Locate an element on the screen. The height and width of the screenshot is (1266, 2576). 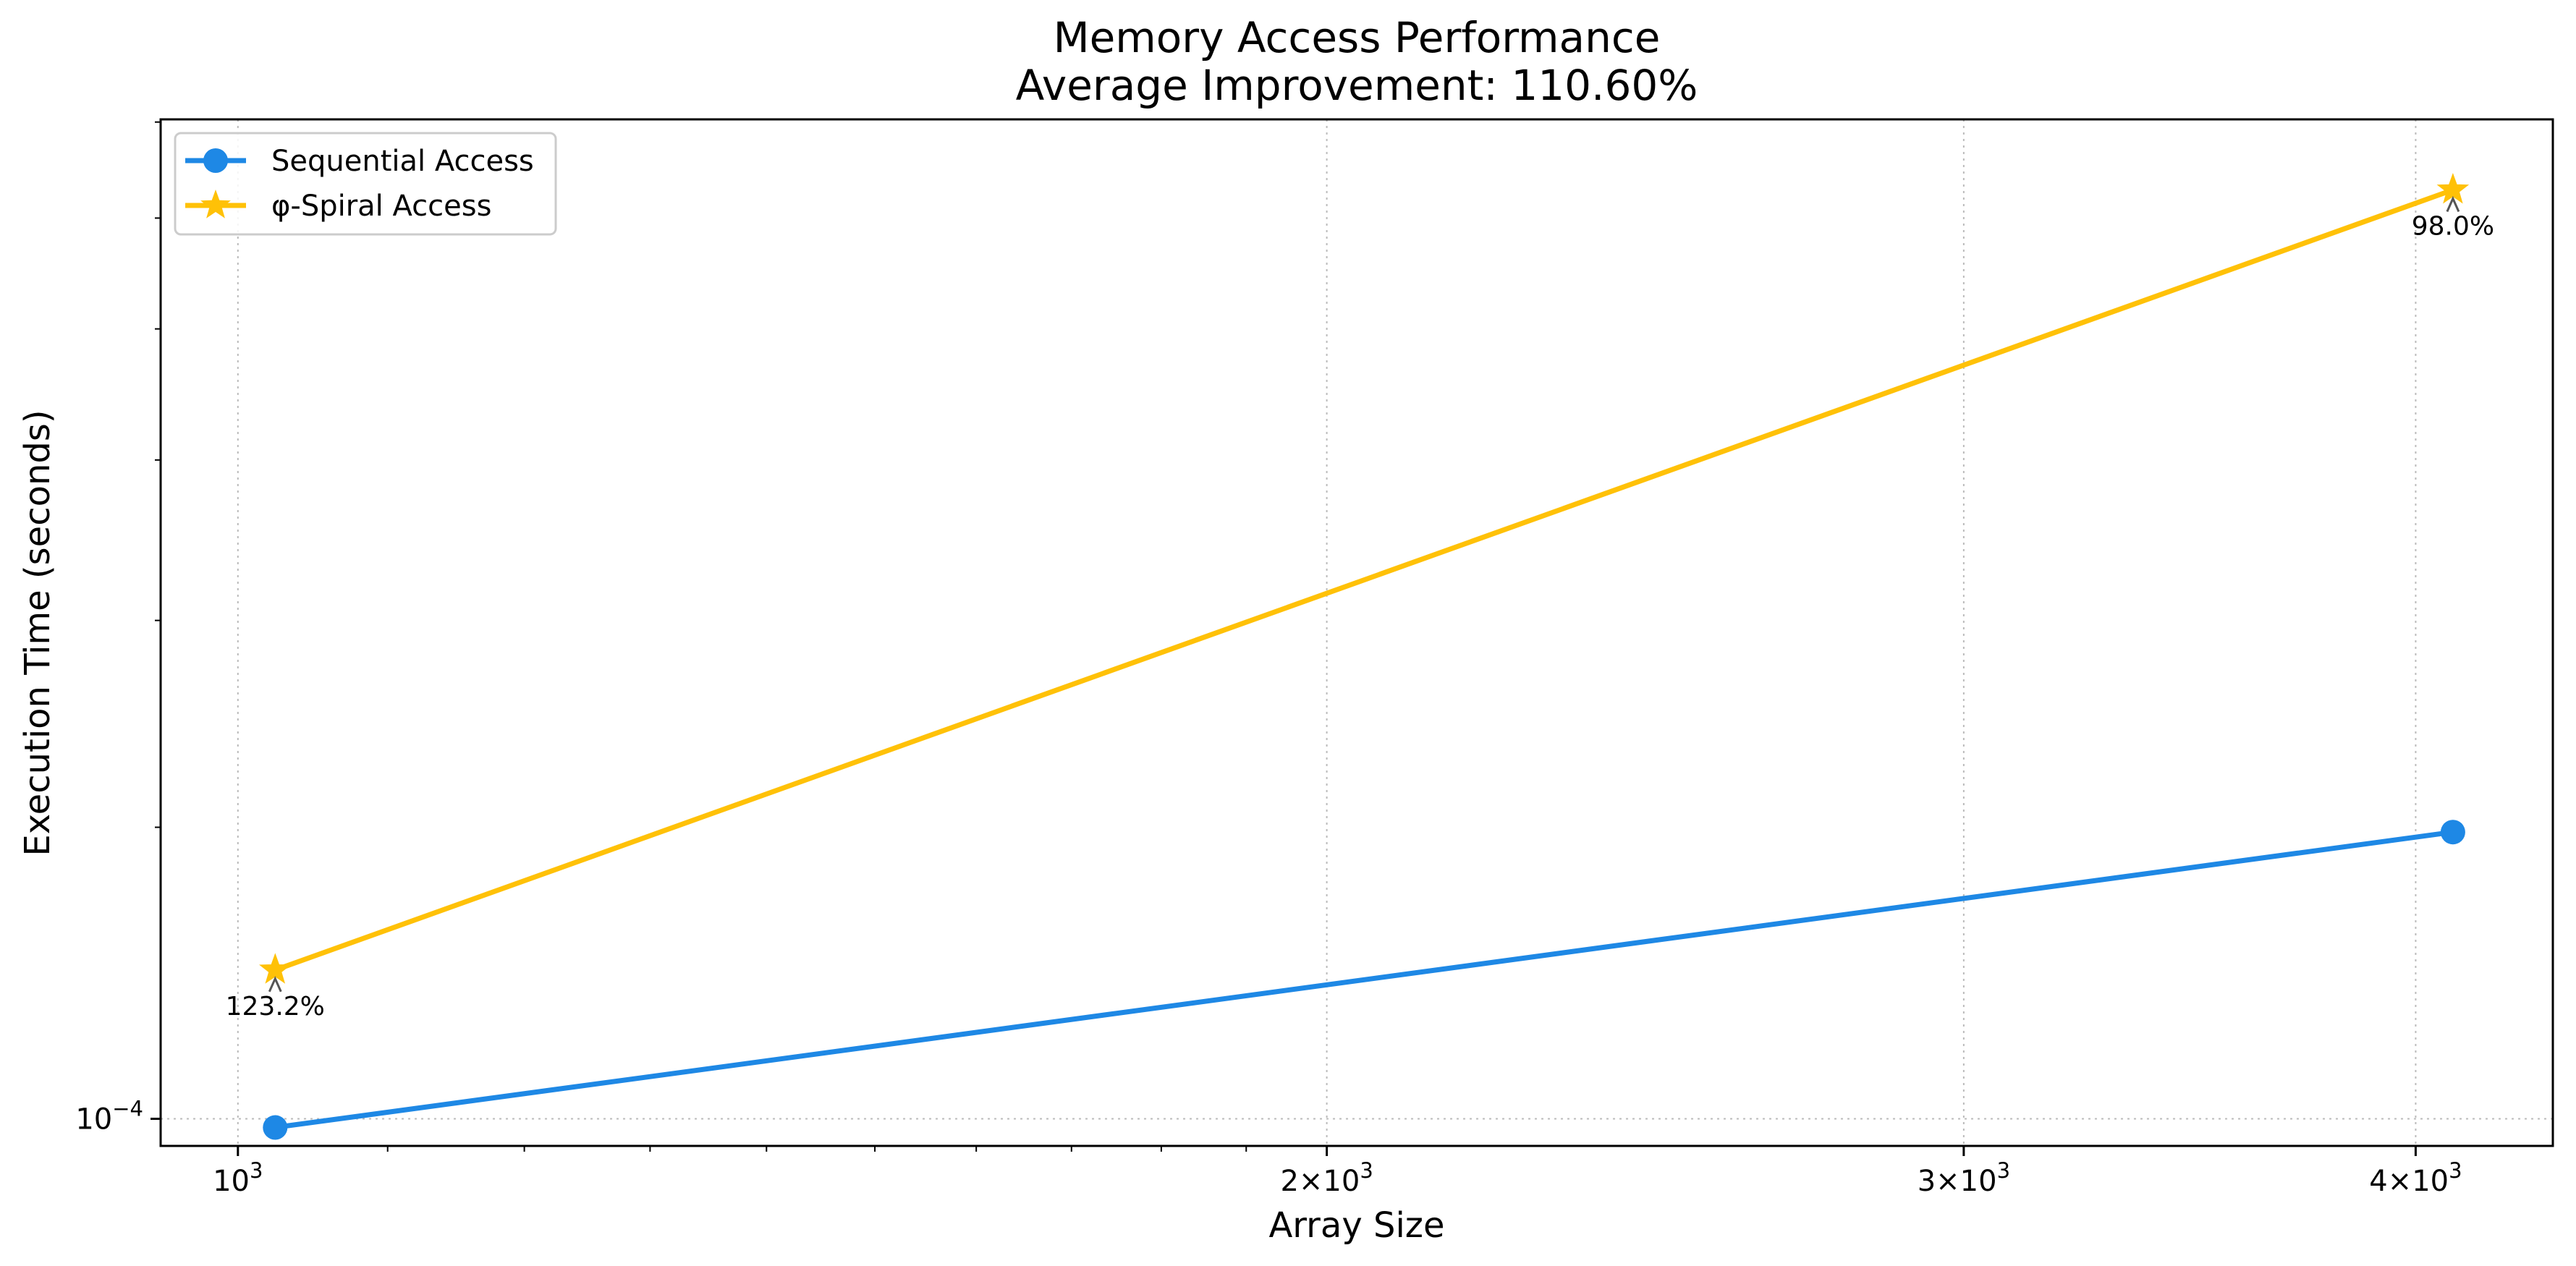
x-tick-label: 2×103 is located at coordinates (1326, 1178).